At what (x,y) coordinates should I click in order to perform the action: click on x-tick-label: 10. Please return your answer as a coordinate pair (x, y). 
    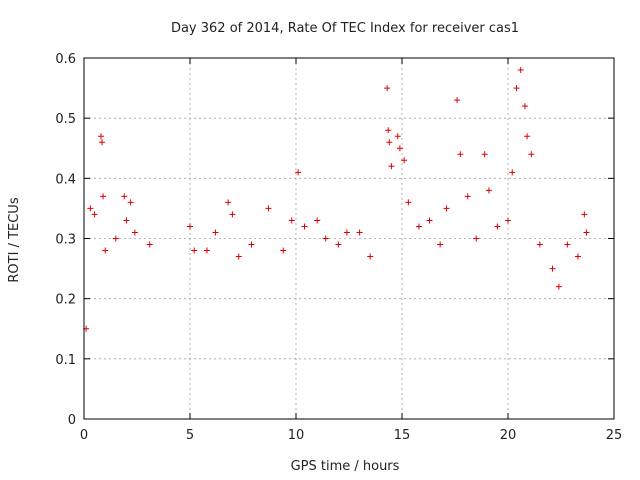
    Looking at the image, I should click on (296, 435).